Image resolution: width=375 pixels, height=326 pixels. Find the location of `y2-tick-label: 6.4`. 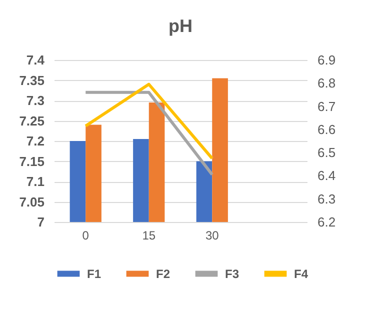

y2-tick-label: 6.4 is located at coordinates (327, 176).